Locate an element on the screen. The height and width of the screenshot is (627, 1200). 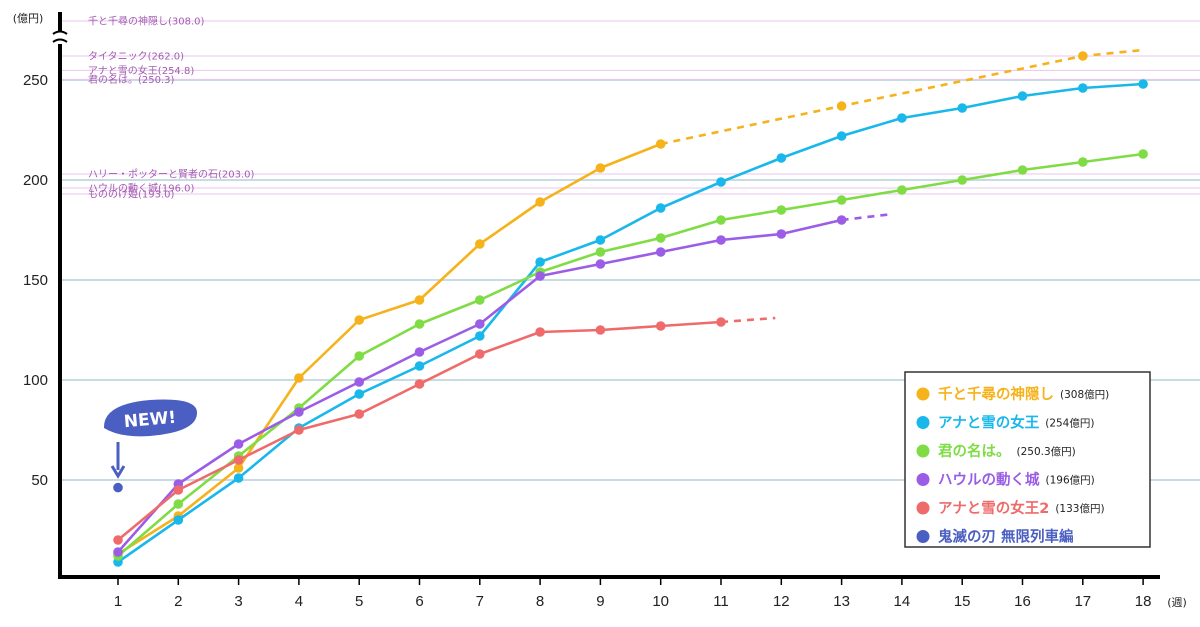
x-tick-label-8: 8 is located at coordinates (540, 601).